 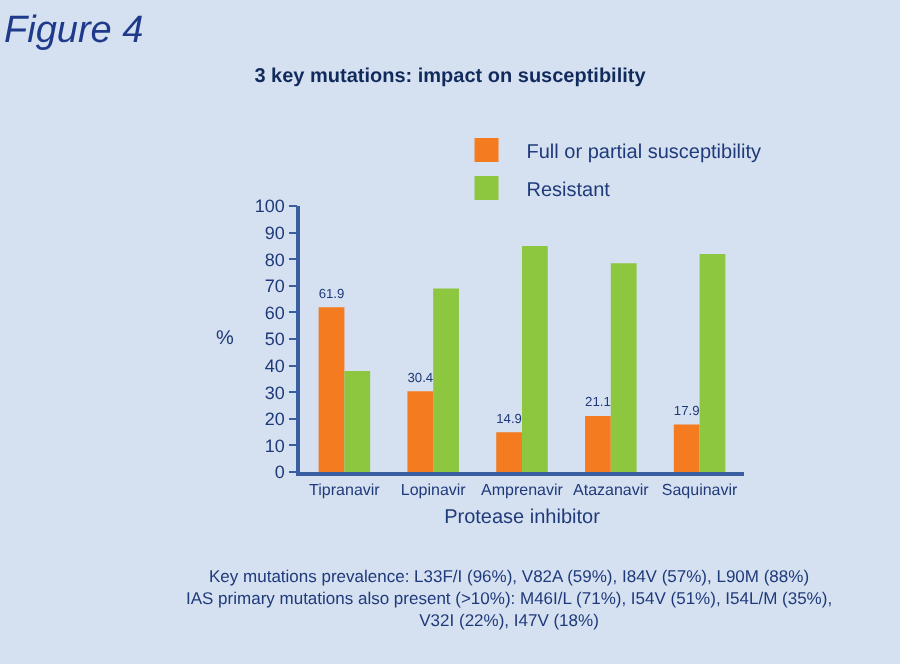 What do you see at coordinates (274, 339) in the screenshot?
I see `y-tick-label: 50` at bounding box center [274, 339].